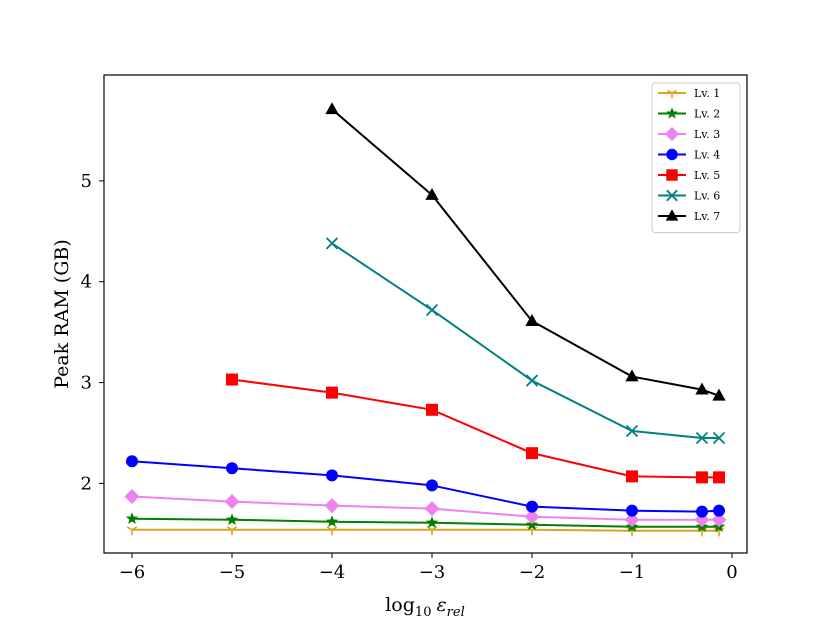 The height and width of the screenshot is (623, 830). I want to click on legend-label: Lv. 5, so click(707, 175).